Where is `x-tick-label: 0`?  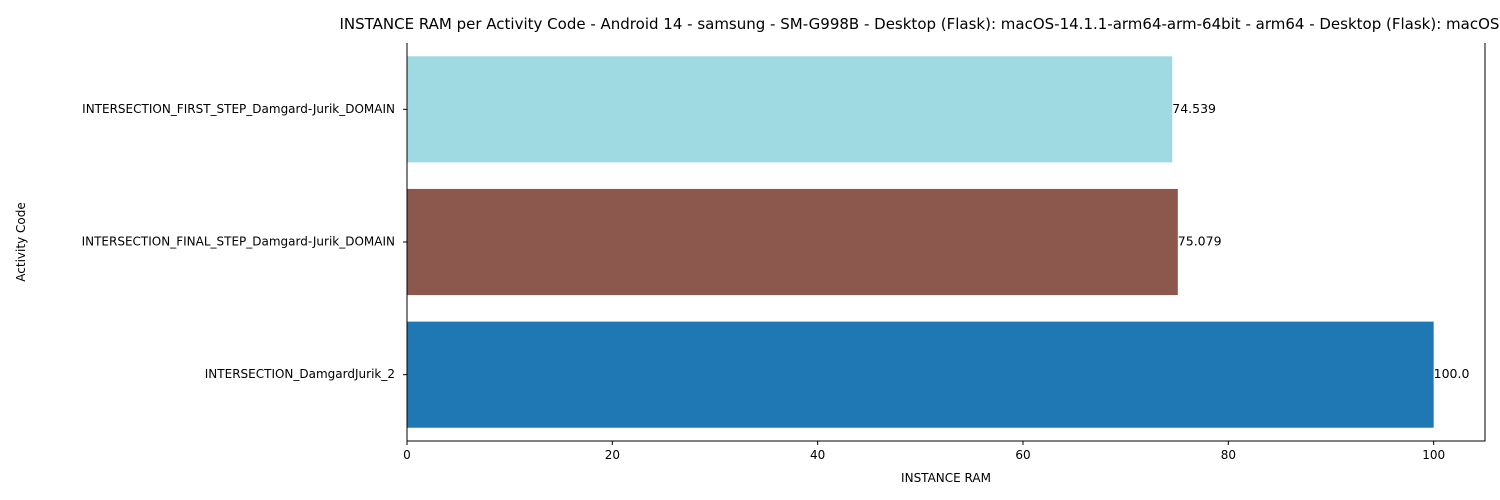 x-tick-label: 0 is located at coordinates (407, 455).